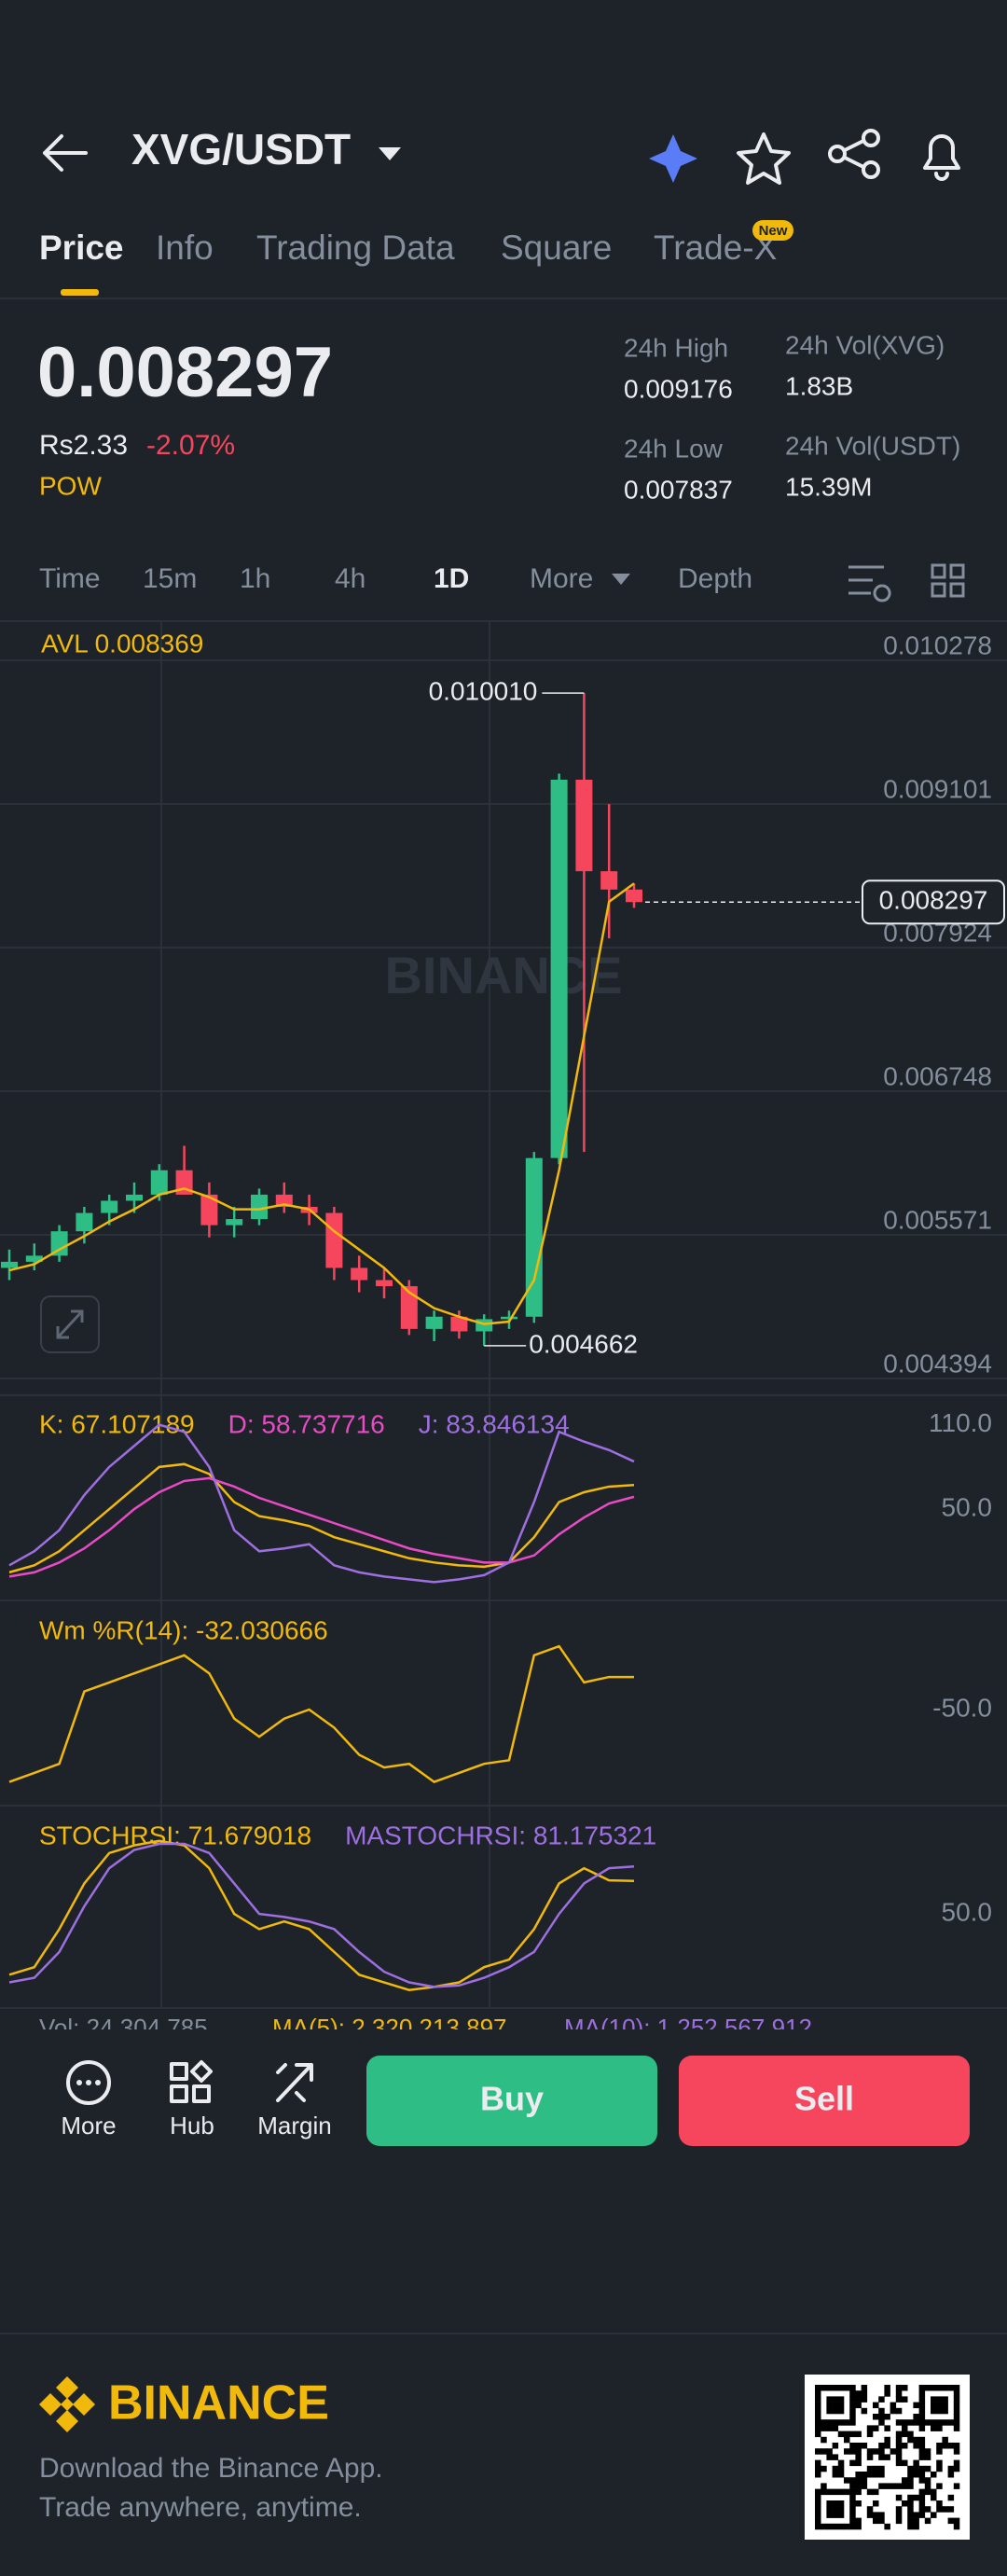  What do you see at coordinates (70, 486) in the screenshot?
I see `price-tag: POW` at bounding box center [70, 486].